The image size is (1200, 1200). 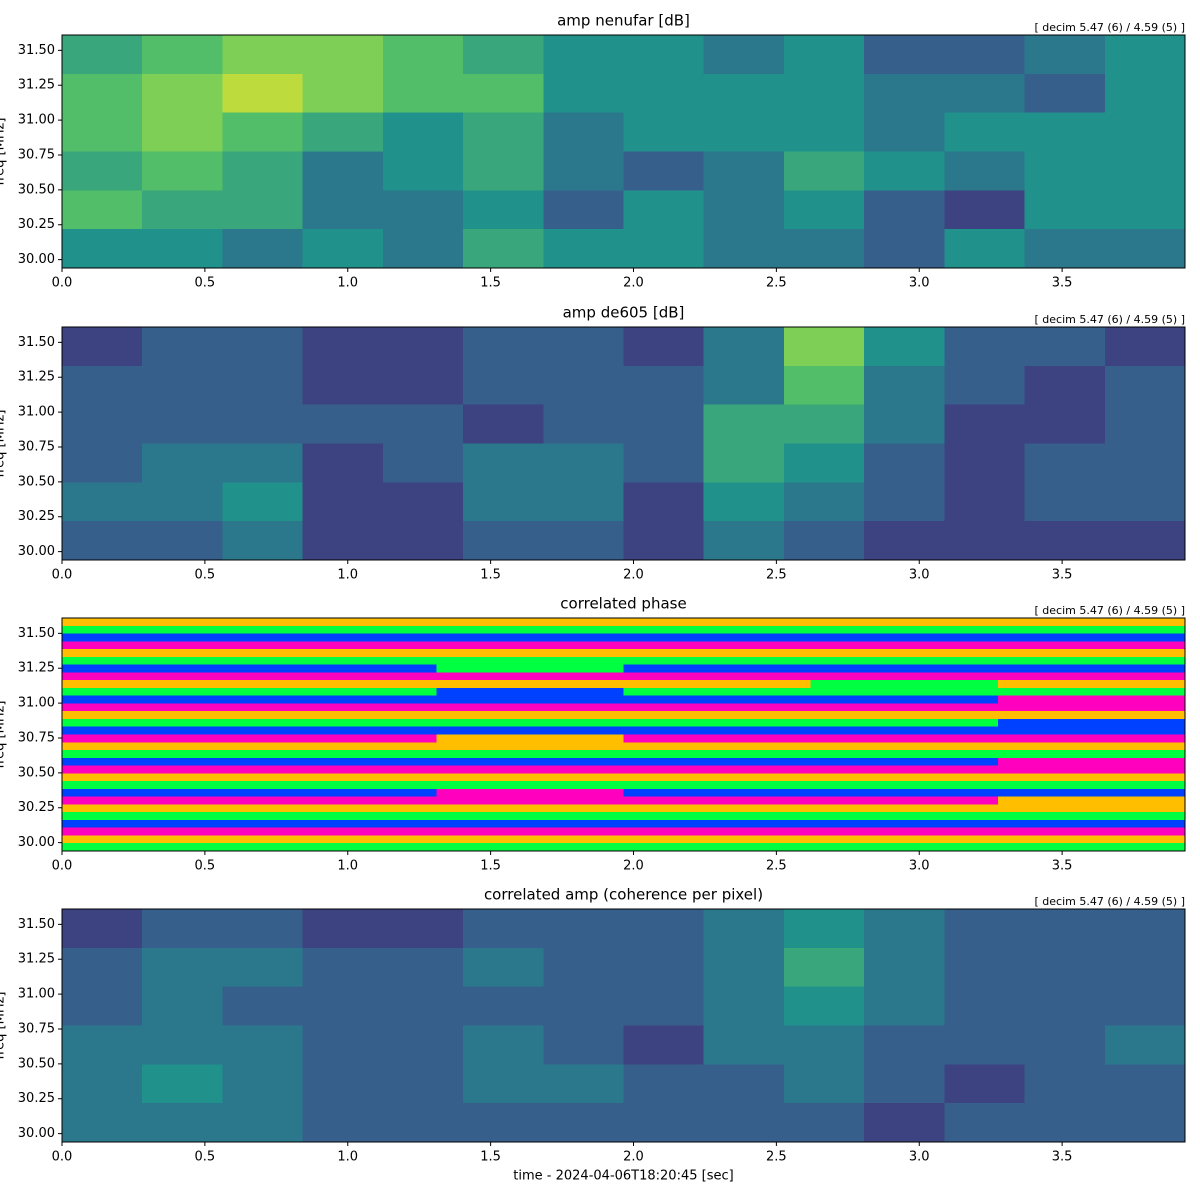 I want to click on annotation: [ decim 5.47 (6) / 4.59 (5) ], so click(x=1110, y=610).